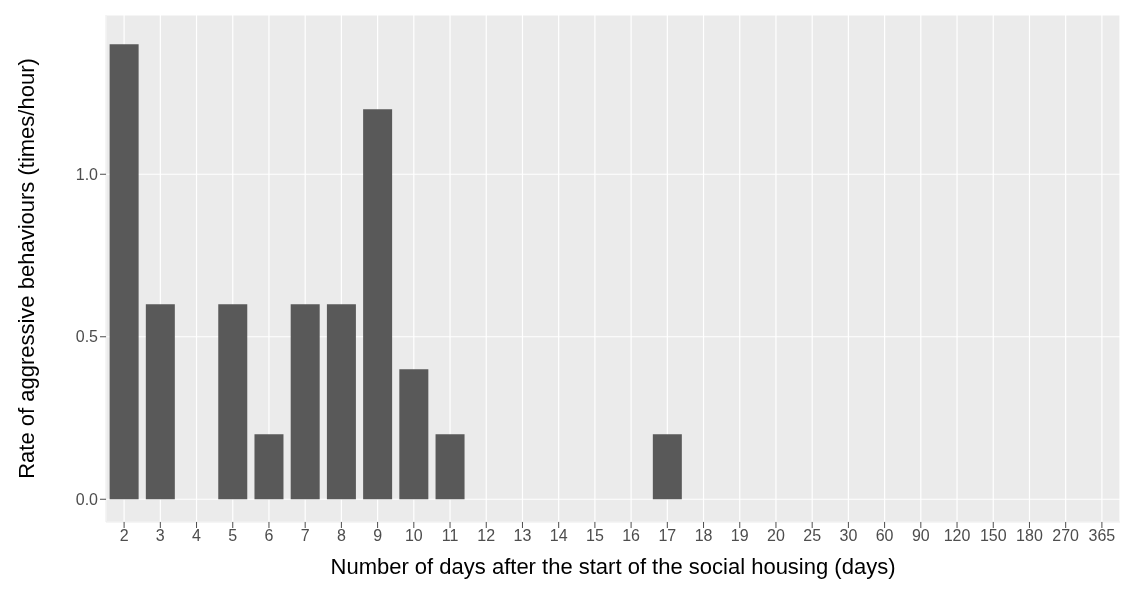 This screenshot has height=590, width=1132. I want to click on x-tick-label: 5, so click(233, 536).